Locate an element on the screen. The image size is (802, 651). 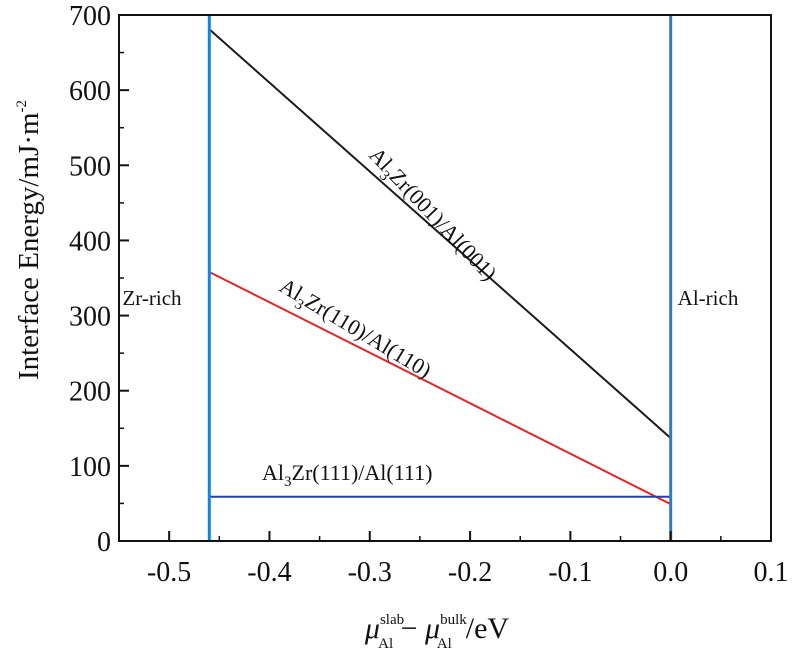
x-tick-label: -0.4 is located at coordinates (269, 572).